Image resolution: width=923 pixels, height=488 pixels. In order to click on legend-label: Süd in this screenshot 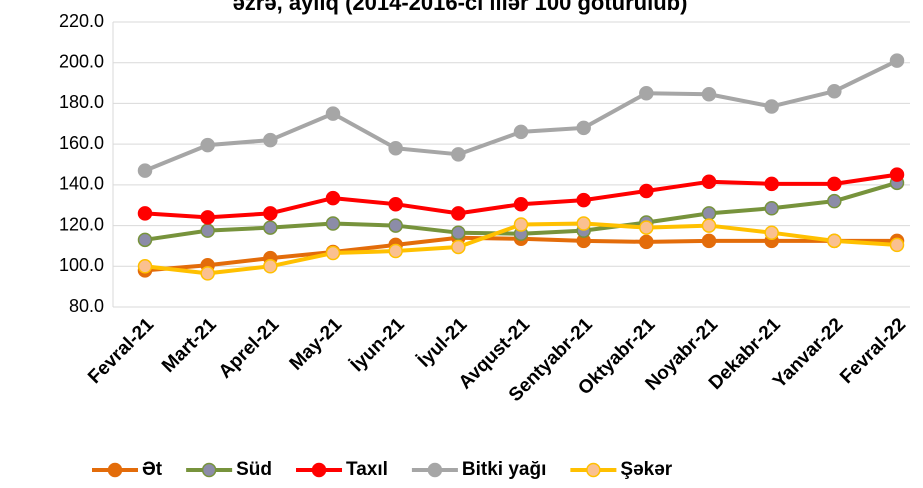, I will do `click(254, 469)`.